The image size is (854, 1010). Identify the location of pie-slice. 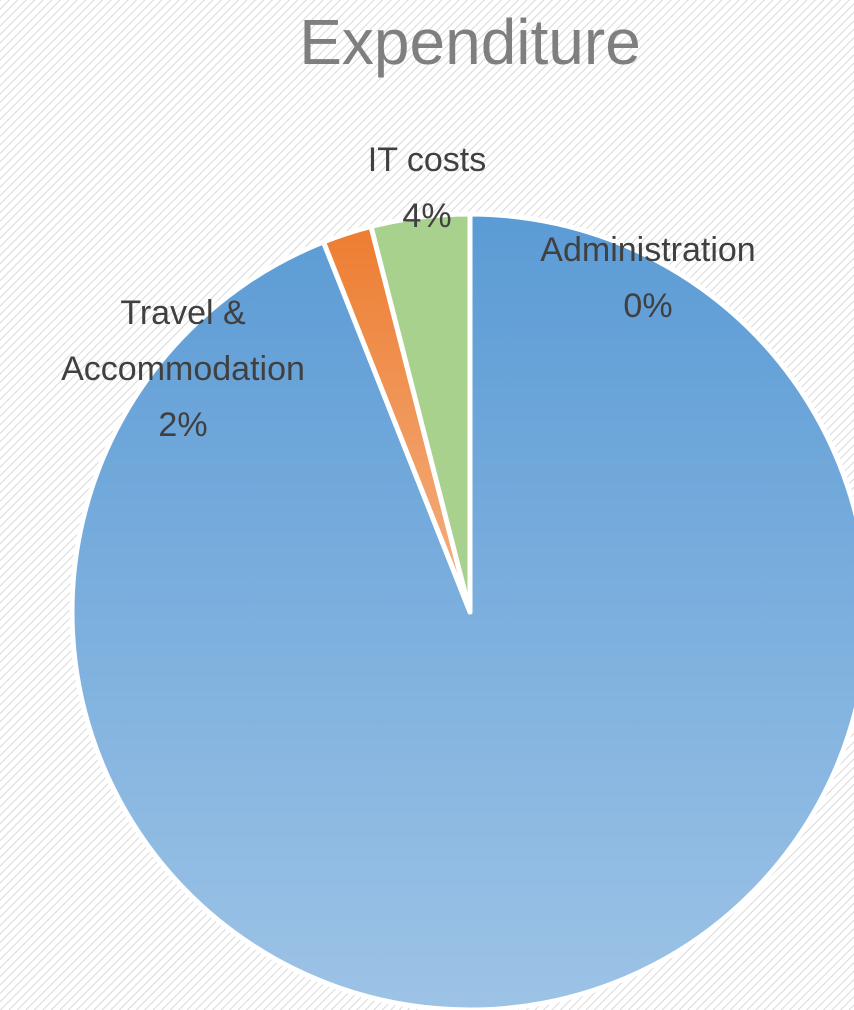
(420, 413).